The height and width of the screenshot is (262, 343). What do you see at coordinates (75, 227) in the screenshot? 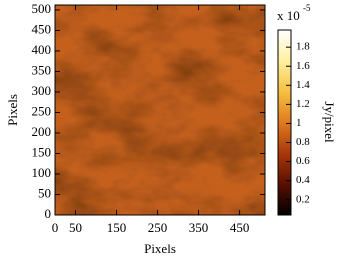
I see `x-tick-label: 50` at bounding box center [75, 227].